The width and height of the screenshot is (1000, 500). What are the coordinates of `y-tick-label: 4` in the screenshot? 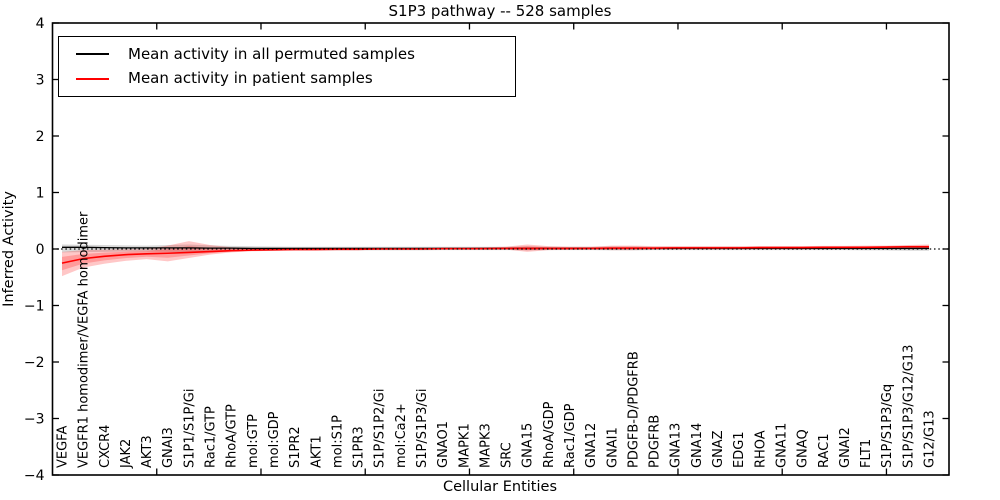 It's located at (40, 24).